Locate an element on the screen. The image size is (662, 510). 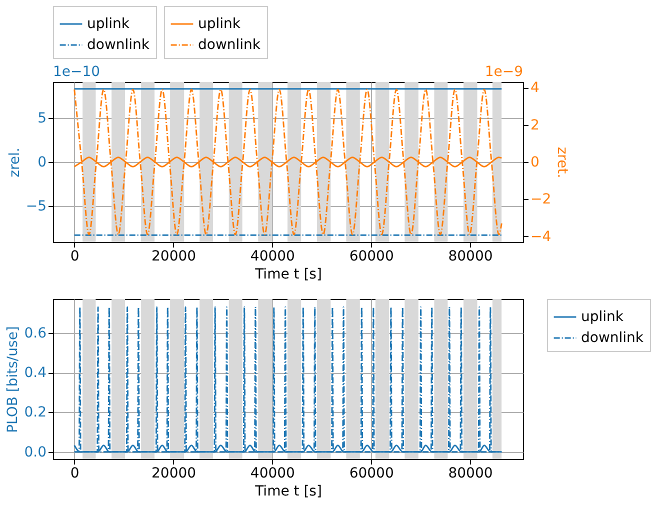
y-axis-title: PLOB [bits/use] is located at coordinates (13, 379).